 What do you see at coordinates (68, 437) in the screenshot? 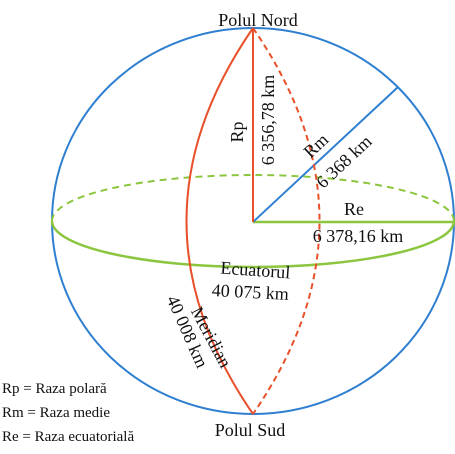
I see `legend-item: Re = Raza ecuatorială` at bounding box center [68, 437].